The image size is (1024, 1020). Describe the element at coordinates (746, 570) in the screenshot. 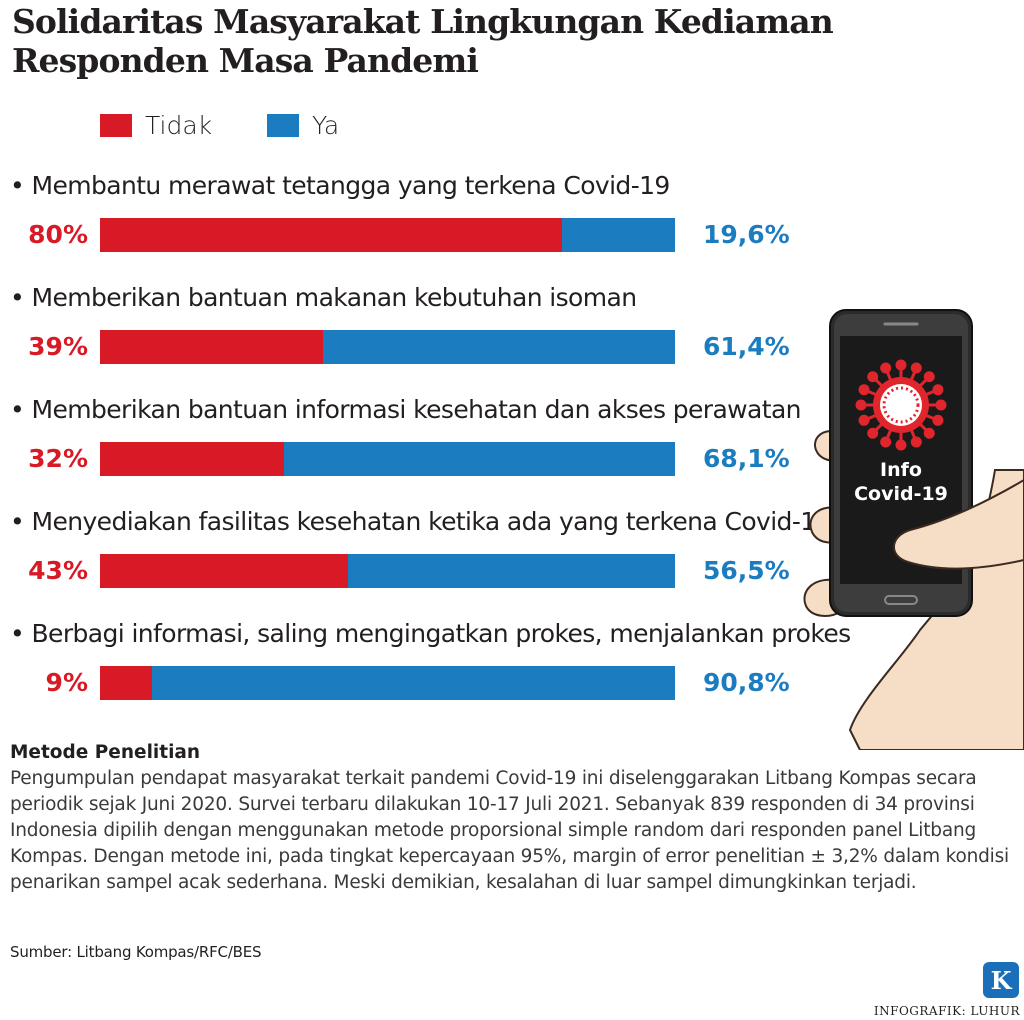

I see `value-label-ya: 56,5%` at that location.